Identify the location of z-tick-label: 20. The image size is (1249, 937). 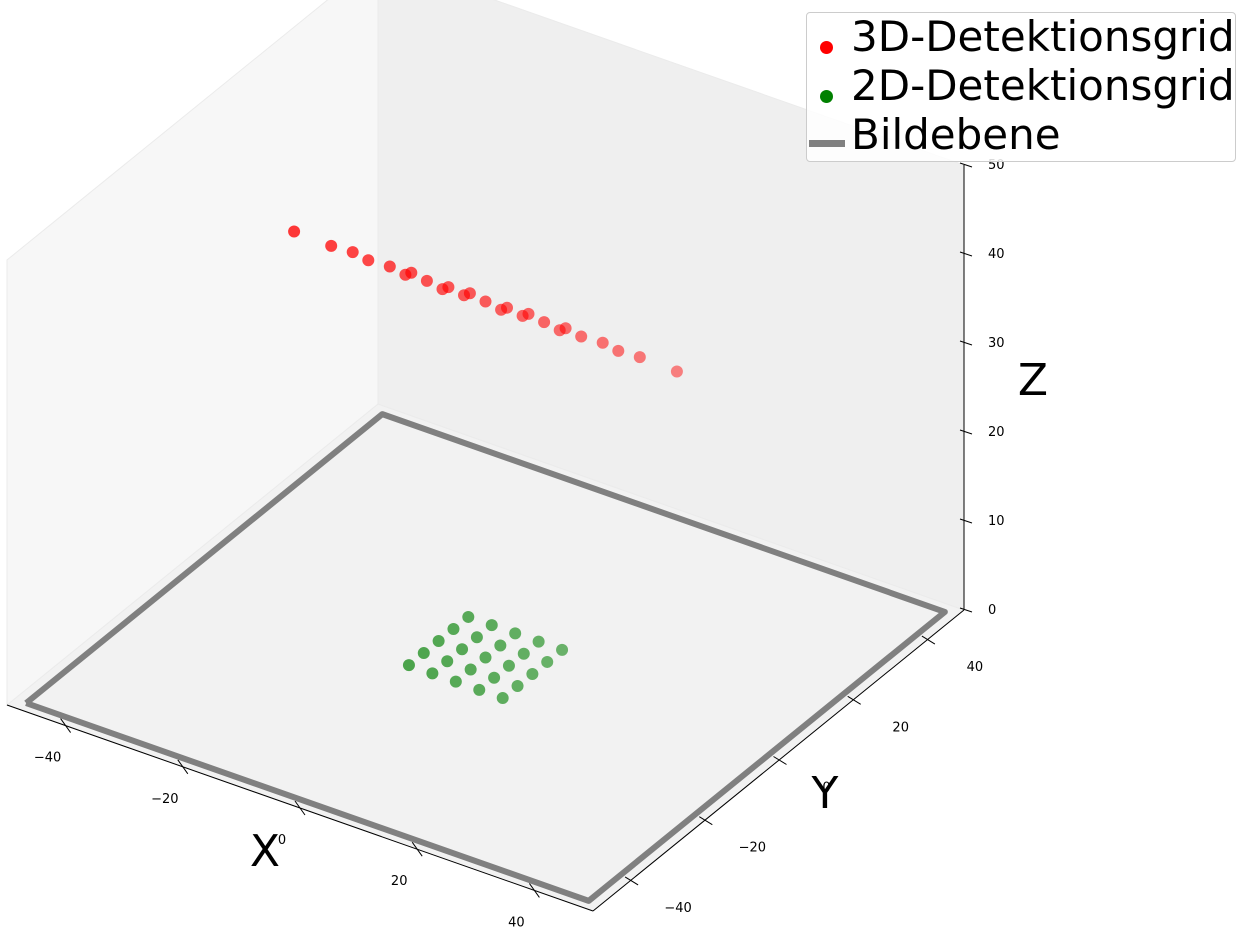
(996, 432).